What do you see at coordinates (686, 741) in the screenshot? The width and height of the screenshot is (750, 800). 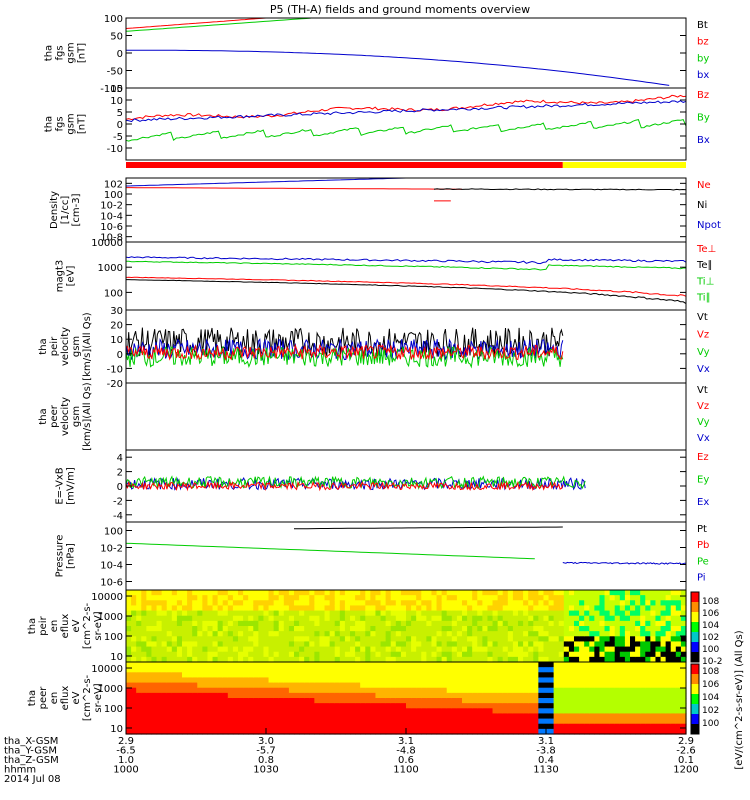 I see `x-tick-label: 2.9` at bounding box center [686, 741].